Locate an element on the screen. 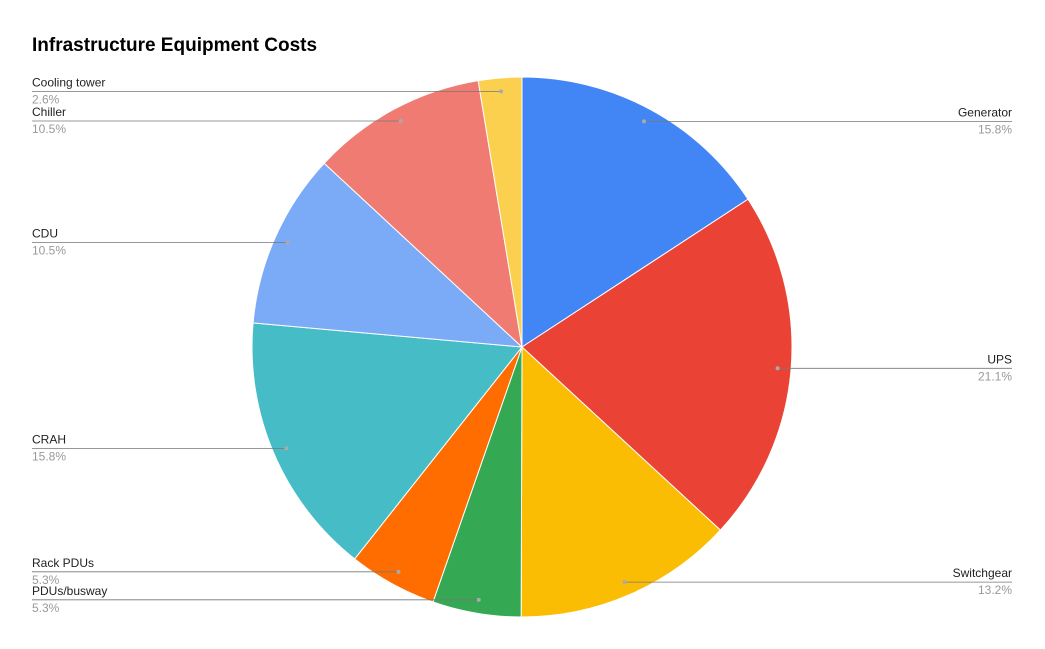  slice-label: Switchgear is located at coordinates (982, 573).